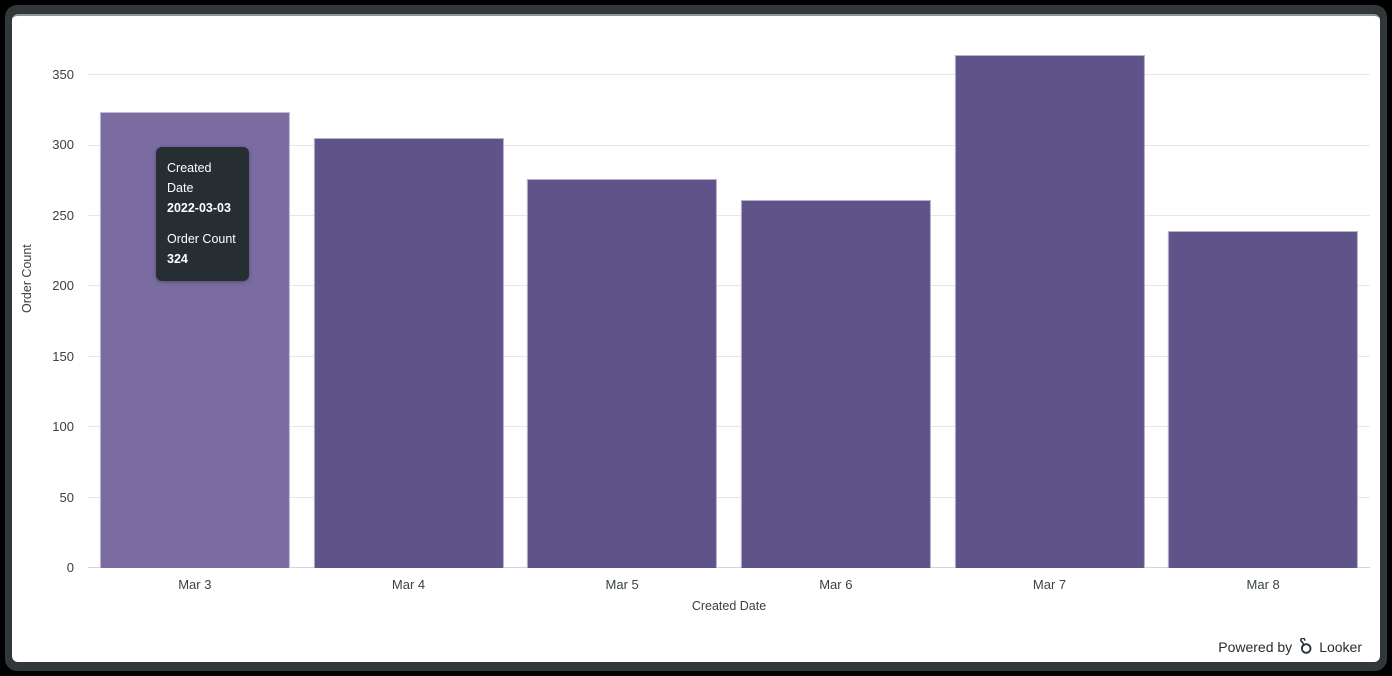 The image size is (1392, 676). I want to click on y-tick-300: 300, so click(63, 145).